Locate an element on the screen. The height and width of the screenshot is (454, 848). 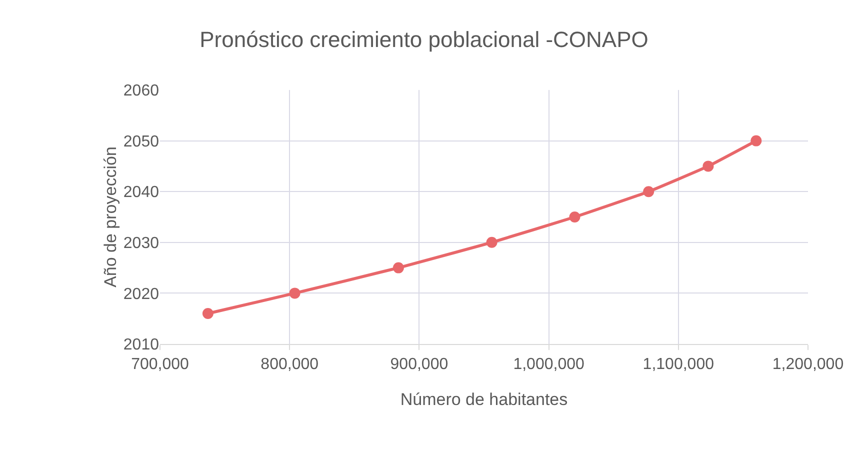
x-tick-label: 900,000 is located at coordinates (419, 365).